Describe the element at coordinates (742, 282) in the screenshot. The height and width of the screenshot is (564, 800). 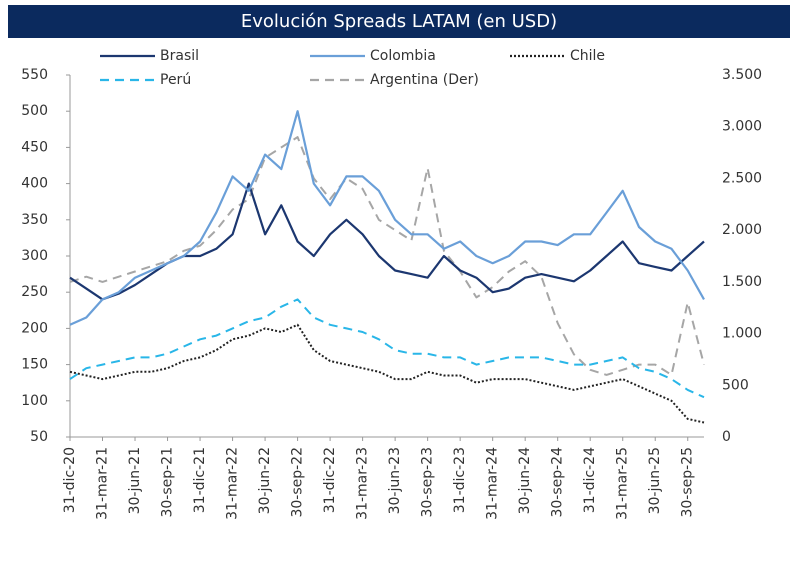
I see `y2-tick-label: 1.500` at that location.